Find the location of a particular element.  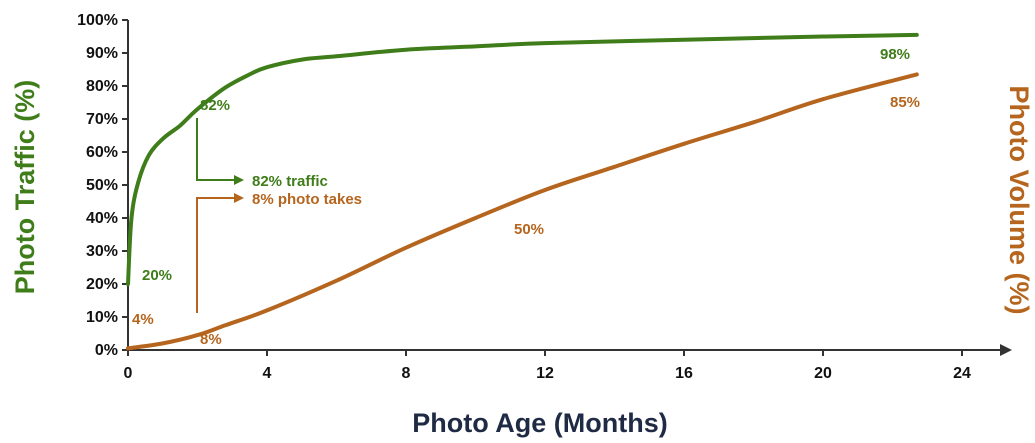

traffic-callout-line is located at coordinates (216, 149).